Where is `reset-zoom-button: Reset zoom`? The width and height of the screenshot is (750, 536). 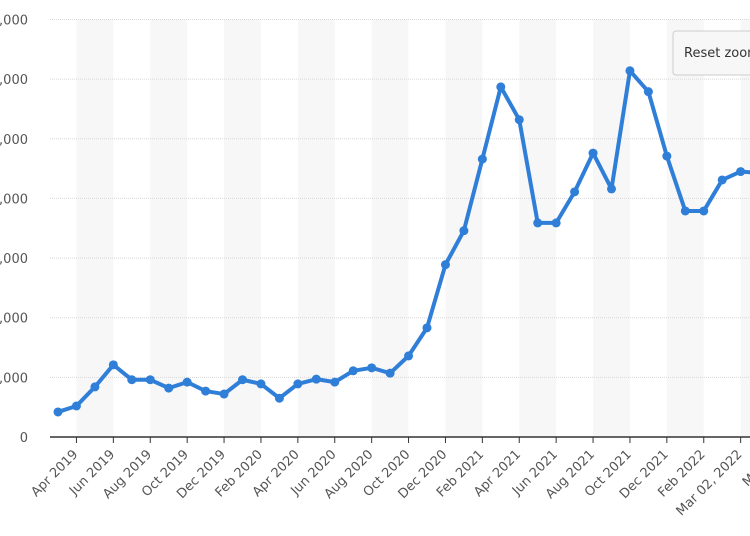 reset-zoom-button: Reset zoom is located at coordinates (711, 53).